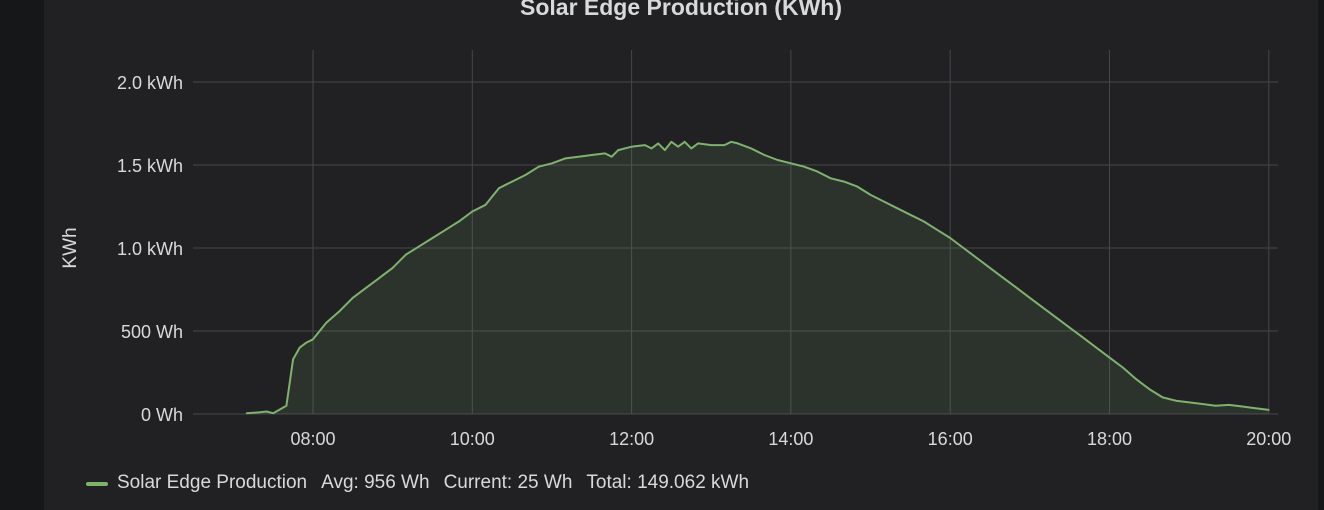  Describe the element at coordinates (631, 439) in the screenshot. I see `x-tick-label: 12:00` at that location.